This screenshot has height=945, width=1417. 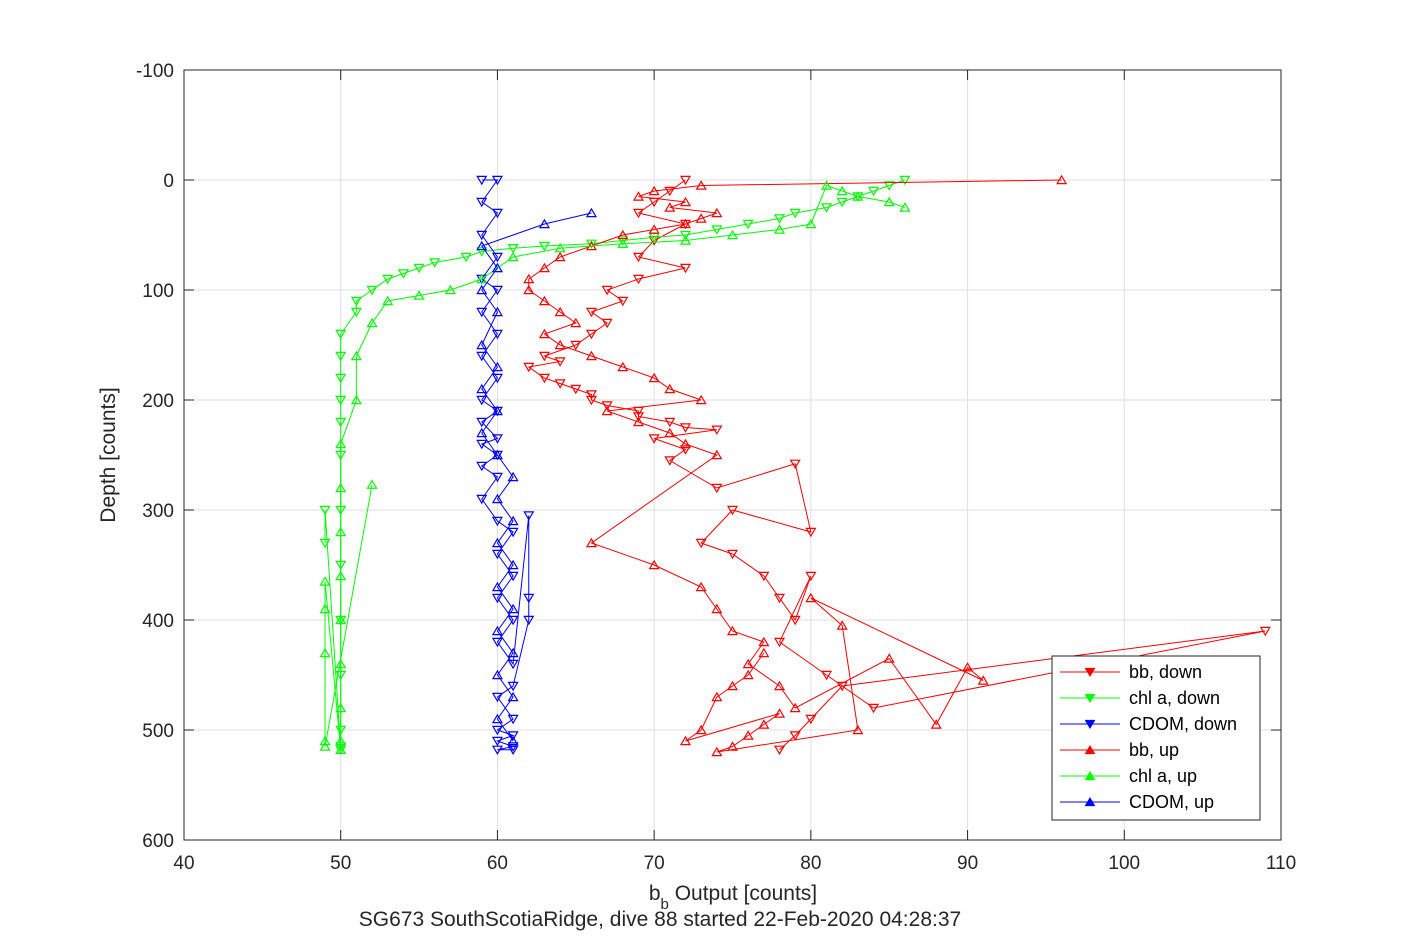 I want to click on x-tick-label: 60, so click(x=497, y=863).